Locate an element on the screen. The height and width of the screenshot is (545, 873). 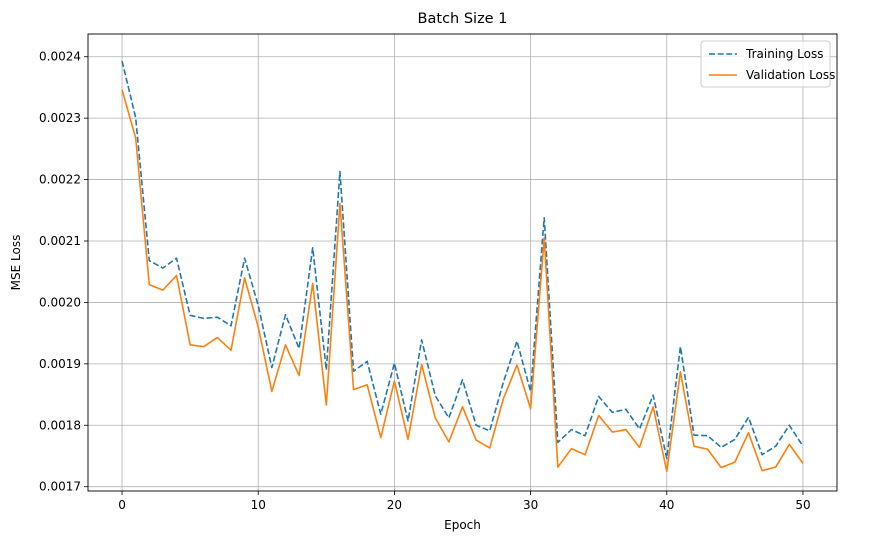
legend: Training Loss Validation Loss is located at coordinates (767, 64).